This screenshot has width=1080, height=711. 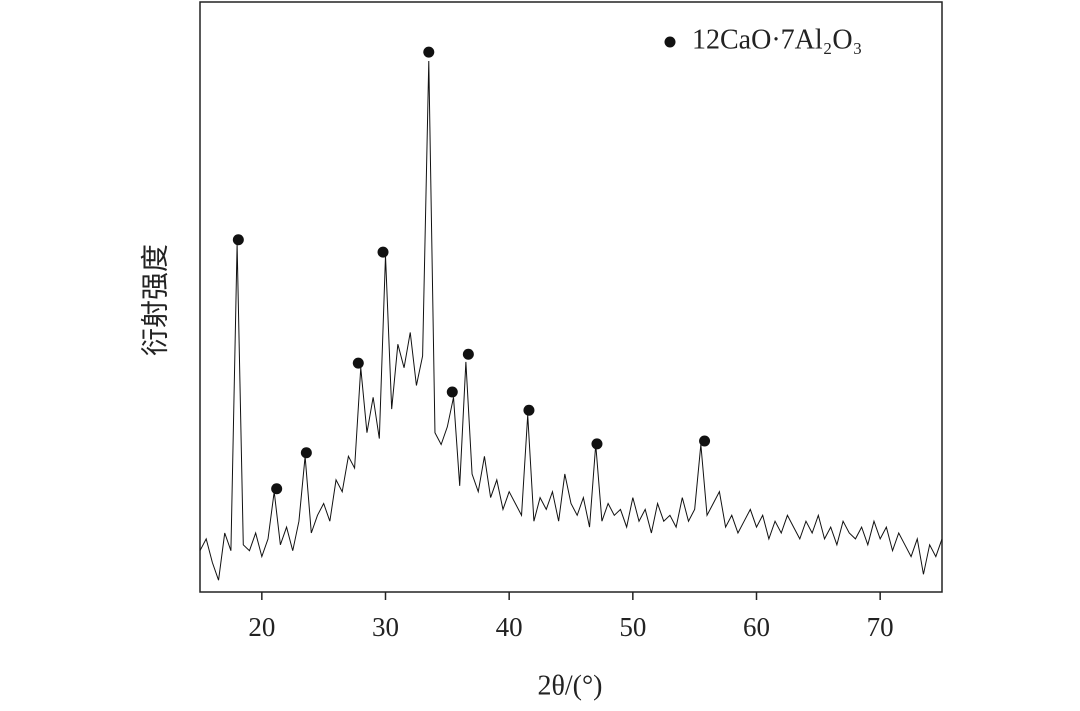 What do you see at coordinates (385, 627) in the screenshot?
I see `x-tick-label: 30` at bounding box center [385, 627].